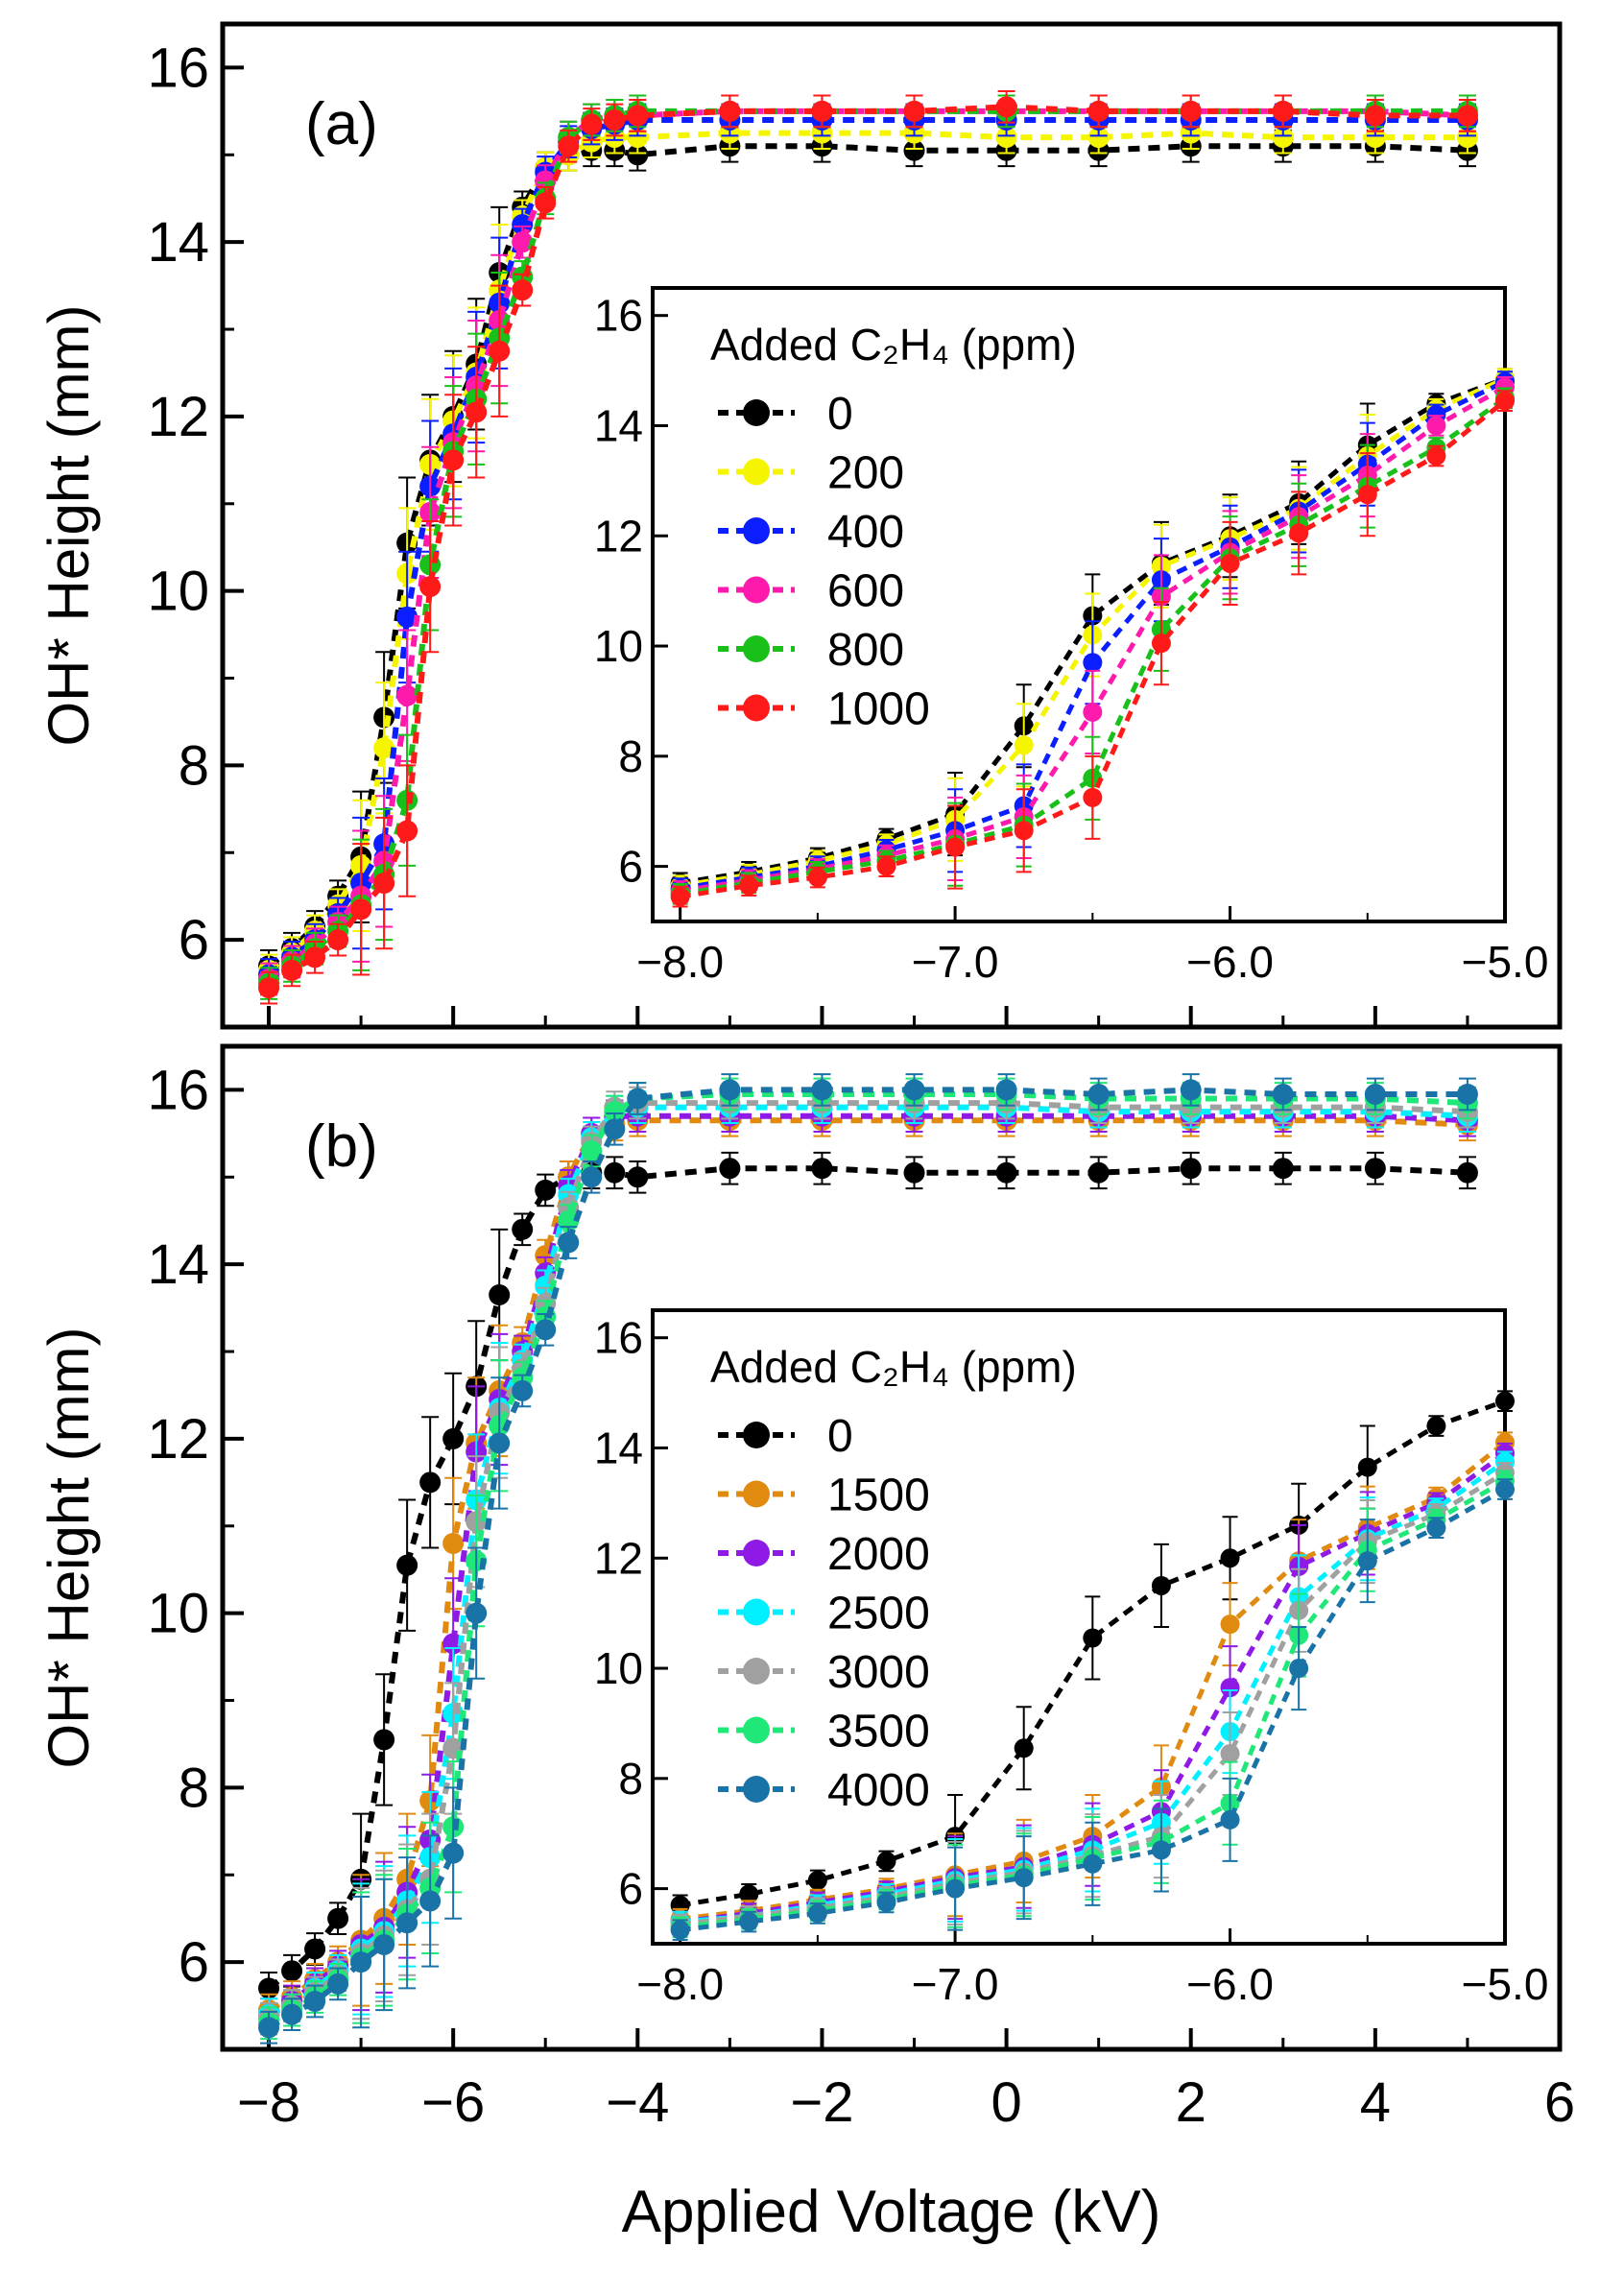 The height and width of the screenshot is (2296, 1600). Describe the element at coordinates (824, 1555) in the screenshot. I see `legend-entry: 2000` at that location.